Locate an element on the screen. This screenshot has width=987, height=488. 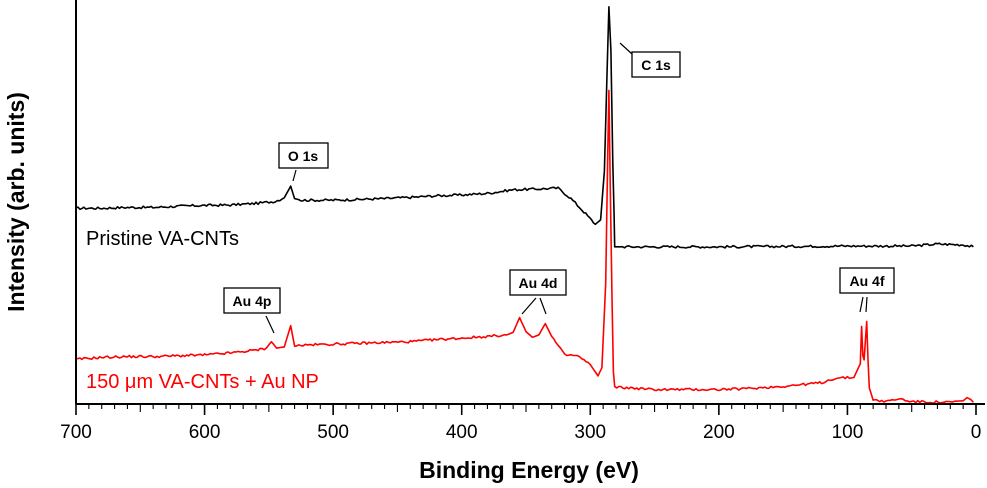
annotation-c1s: C 1s is located at coordinates (650, 60).